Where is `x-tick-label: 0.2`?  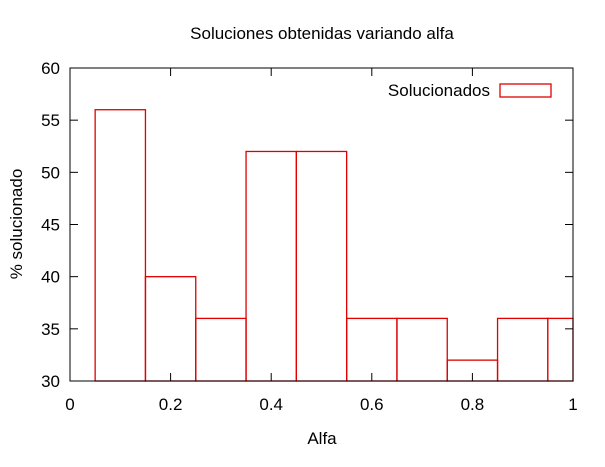
x-tick-label: 0.2 is located at coordinates (171, 404).